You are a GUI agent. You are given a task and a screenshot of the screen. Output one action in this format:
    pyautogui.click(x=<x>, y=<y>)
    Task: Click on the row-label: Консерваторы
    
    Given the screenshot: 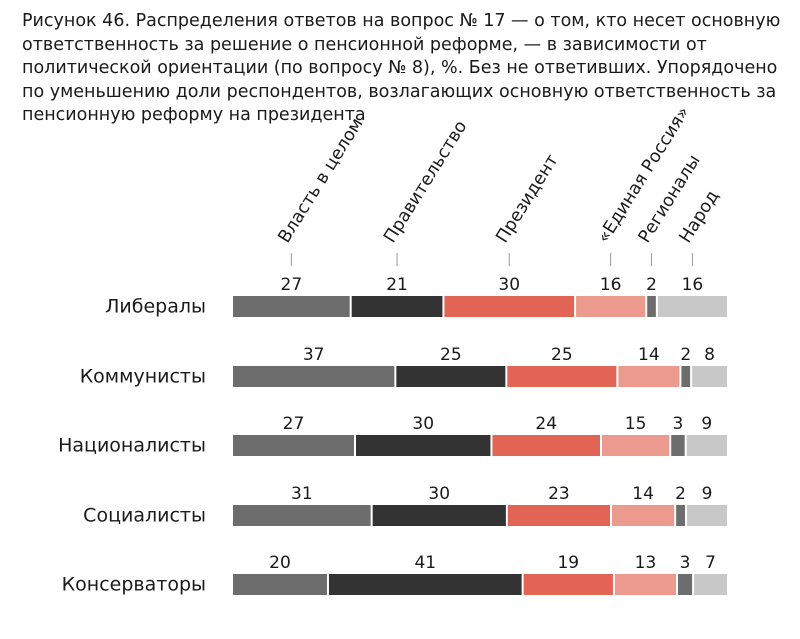 What is the action you would take?
    pyautogui.click(x=134, y=585)
    